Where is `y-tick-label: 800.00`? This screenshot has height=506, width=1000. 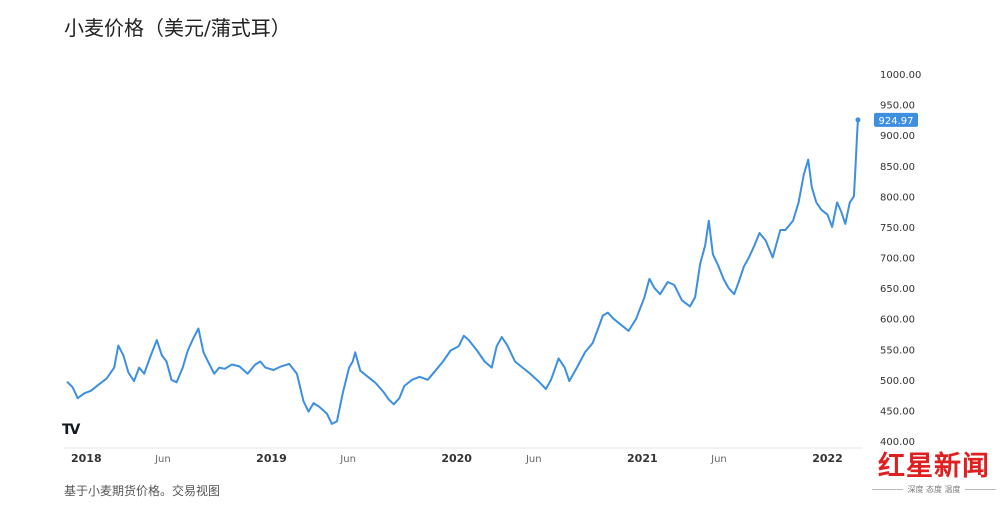
y-tick-label: 800.00 is located at coordinates (897, 197).